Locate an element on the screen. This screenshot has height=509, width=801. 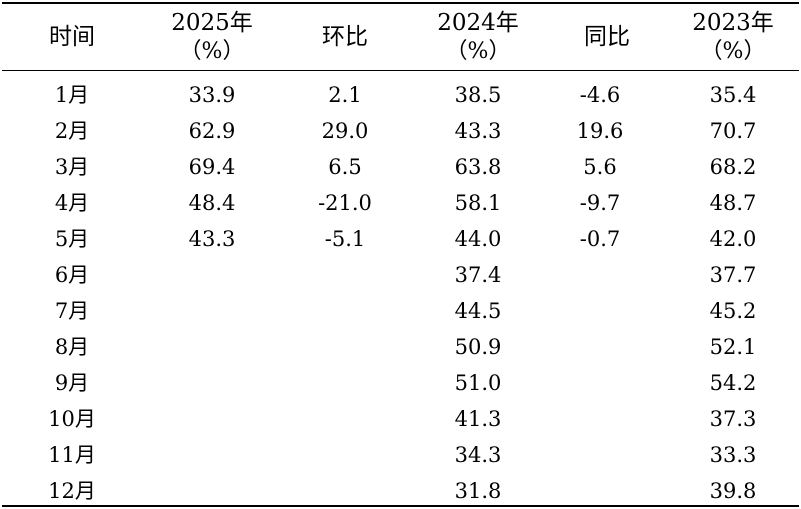
header-2023-label: 2023年 is located at coordinates (733, 23).